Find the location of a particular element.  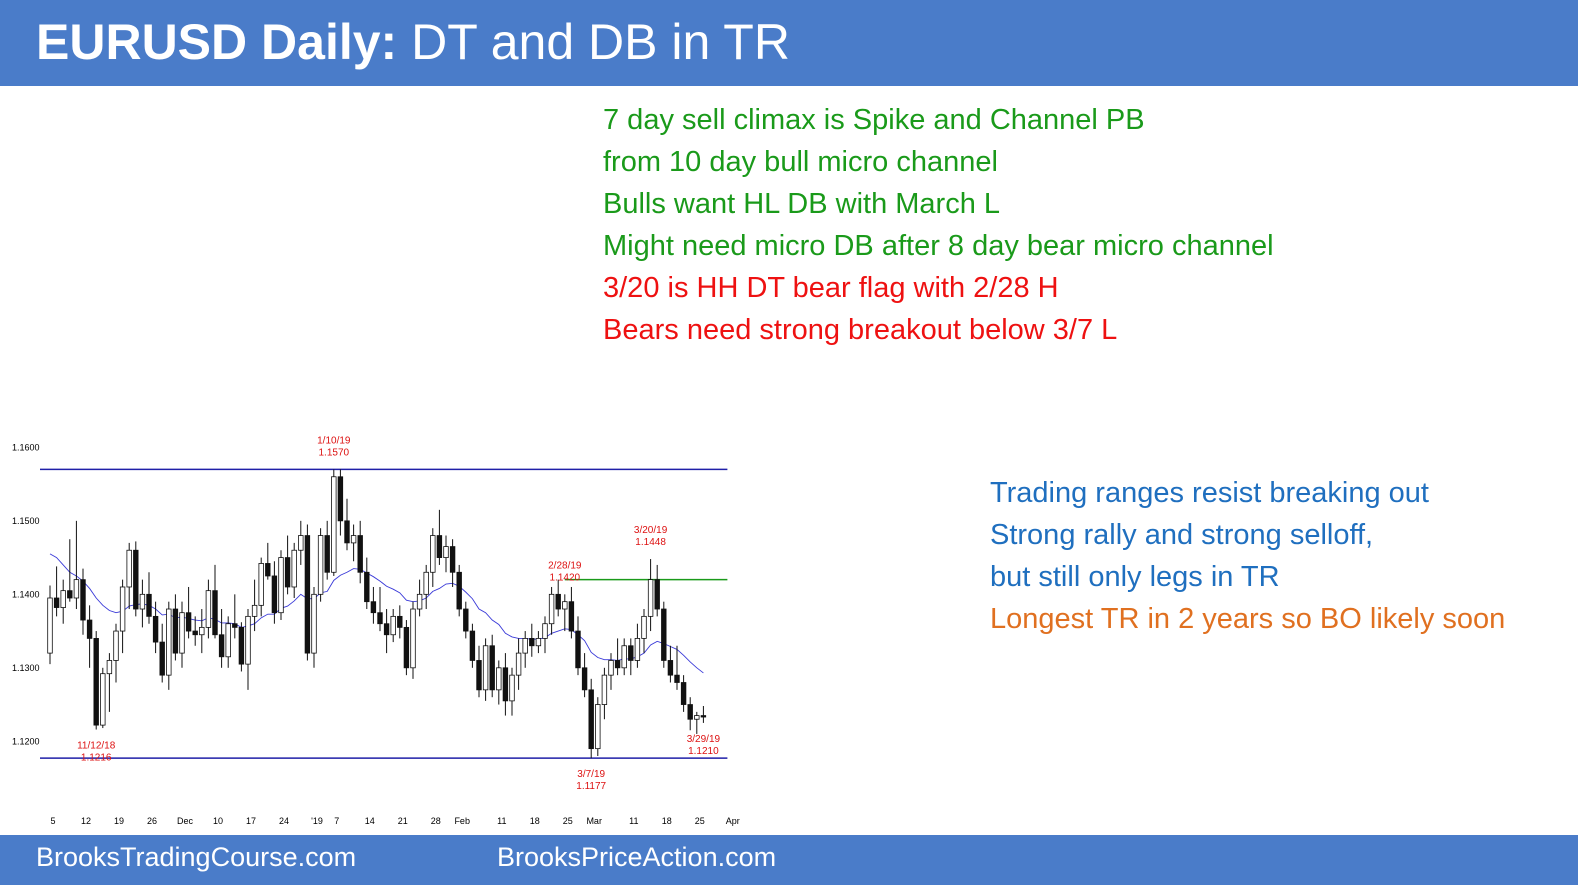

x-tick-label: 24 is located at coordinates (284, 821).